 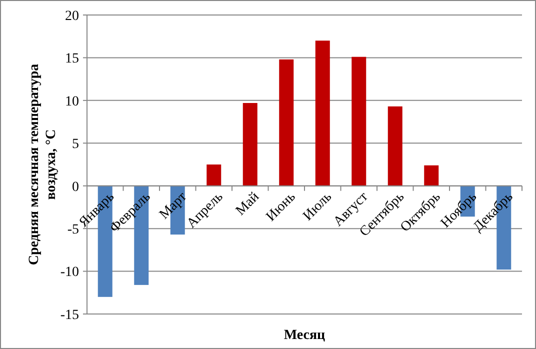 What do you see at coordinates (69, 315) in the screenshot?
I see `y-tick-label: -15` at bounding box center [69, 315].